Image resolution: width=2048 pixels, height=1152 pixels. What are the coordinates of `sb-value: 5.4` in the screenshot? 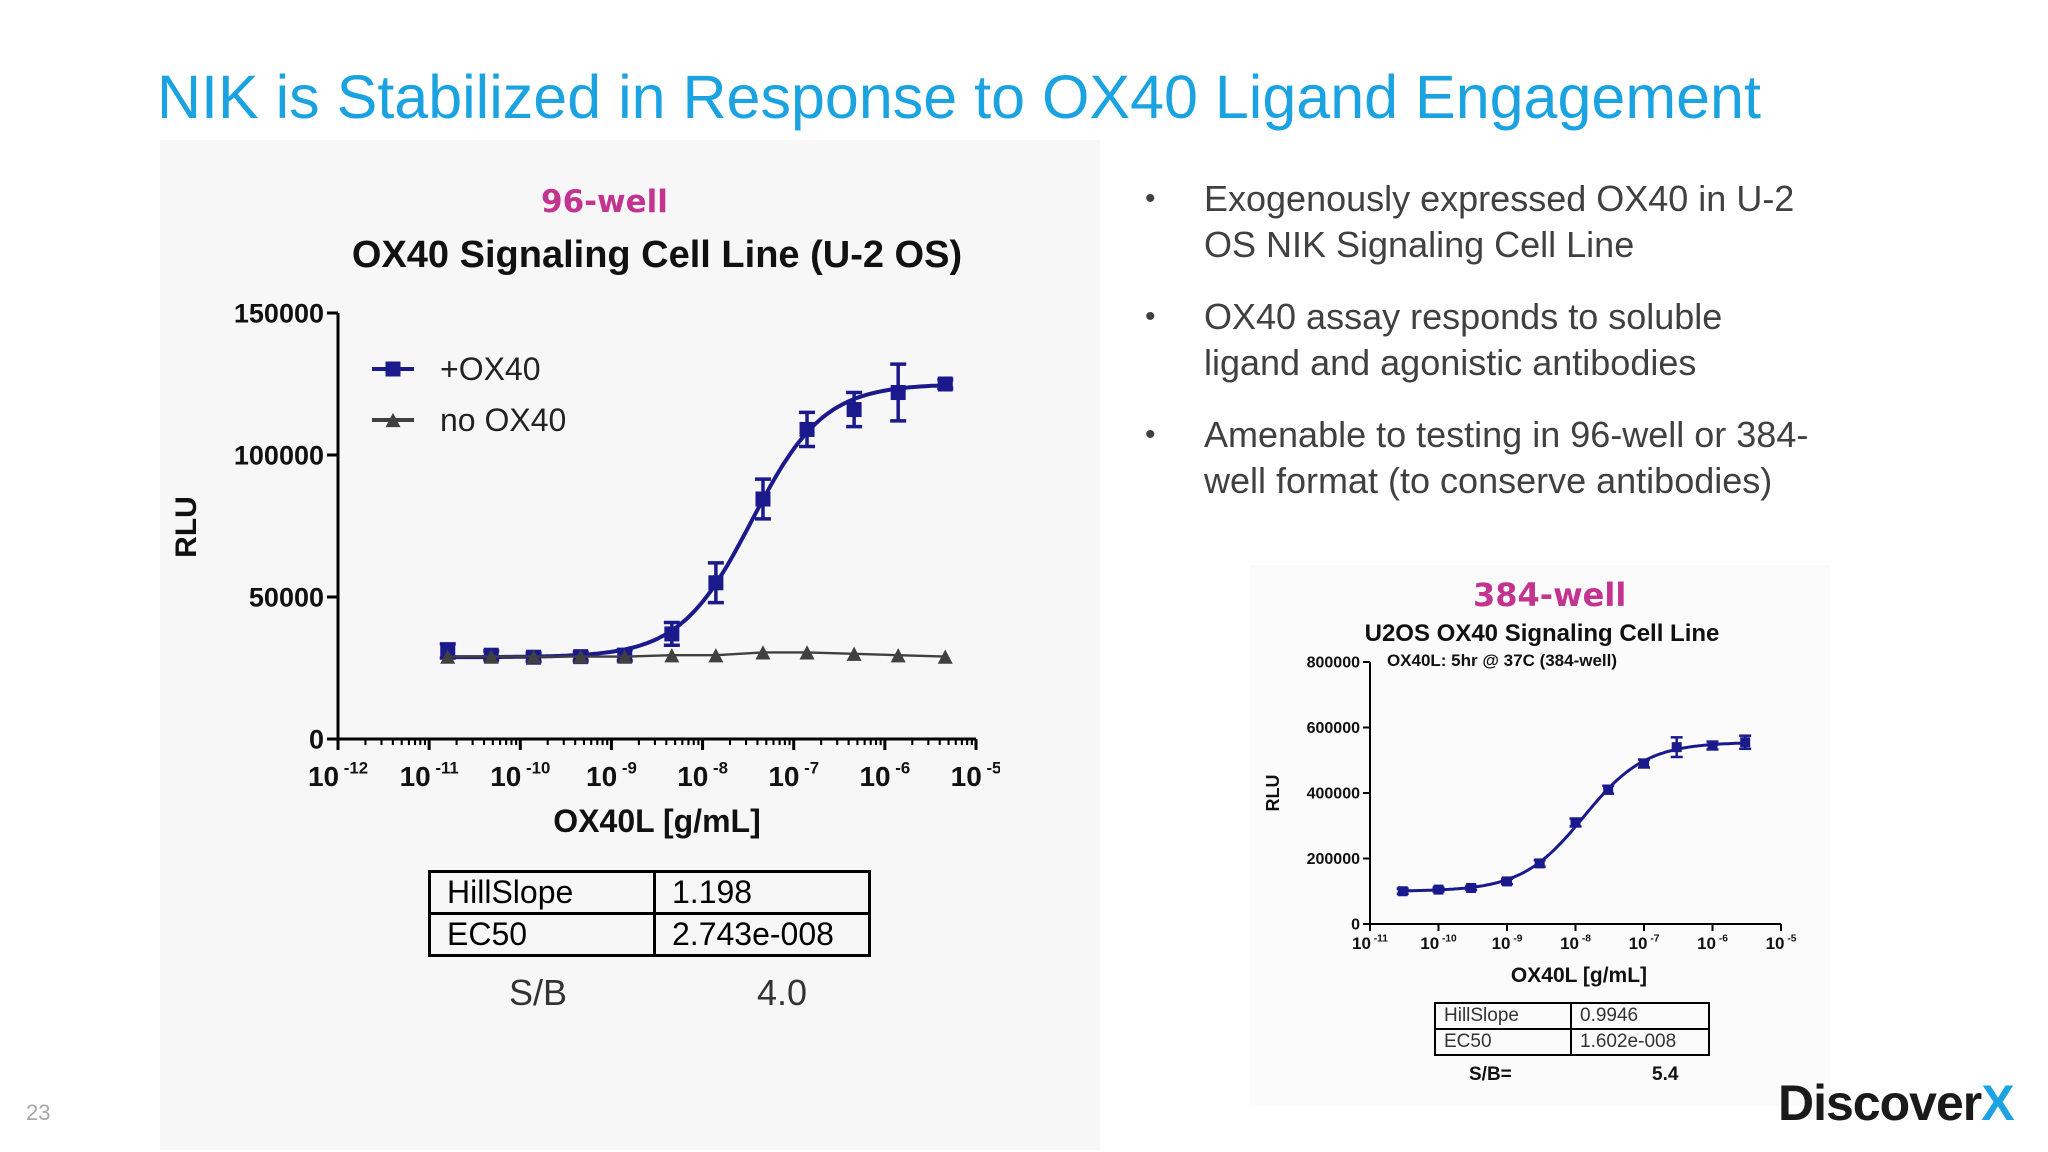 It's located at (1665, 1074).